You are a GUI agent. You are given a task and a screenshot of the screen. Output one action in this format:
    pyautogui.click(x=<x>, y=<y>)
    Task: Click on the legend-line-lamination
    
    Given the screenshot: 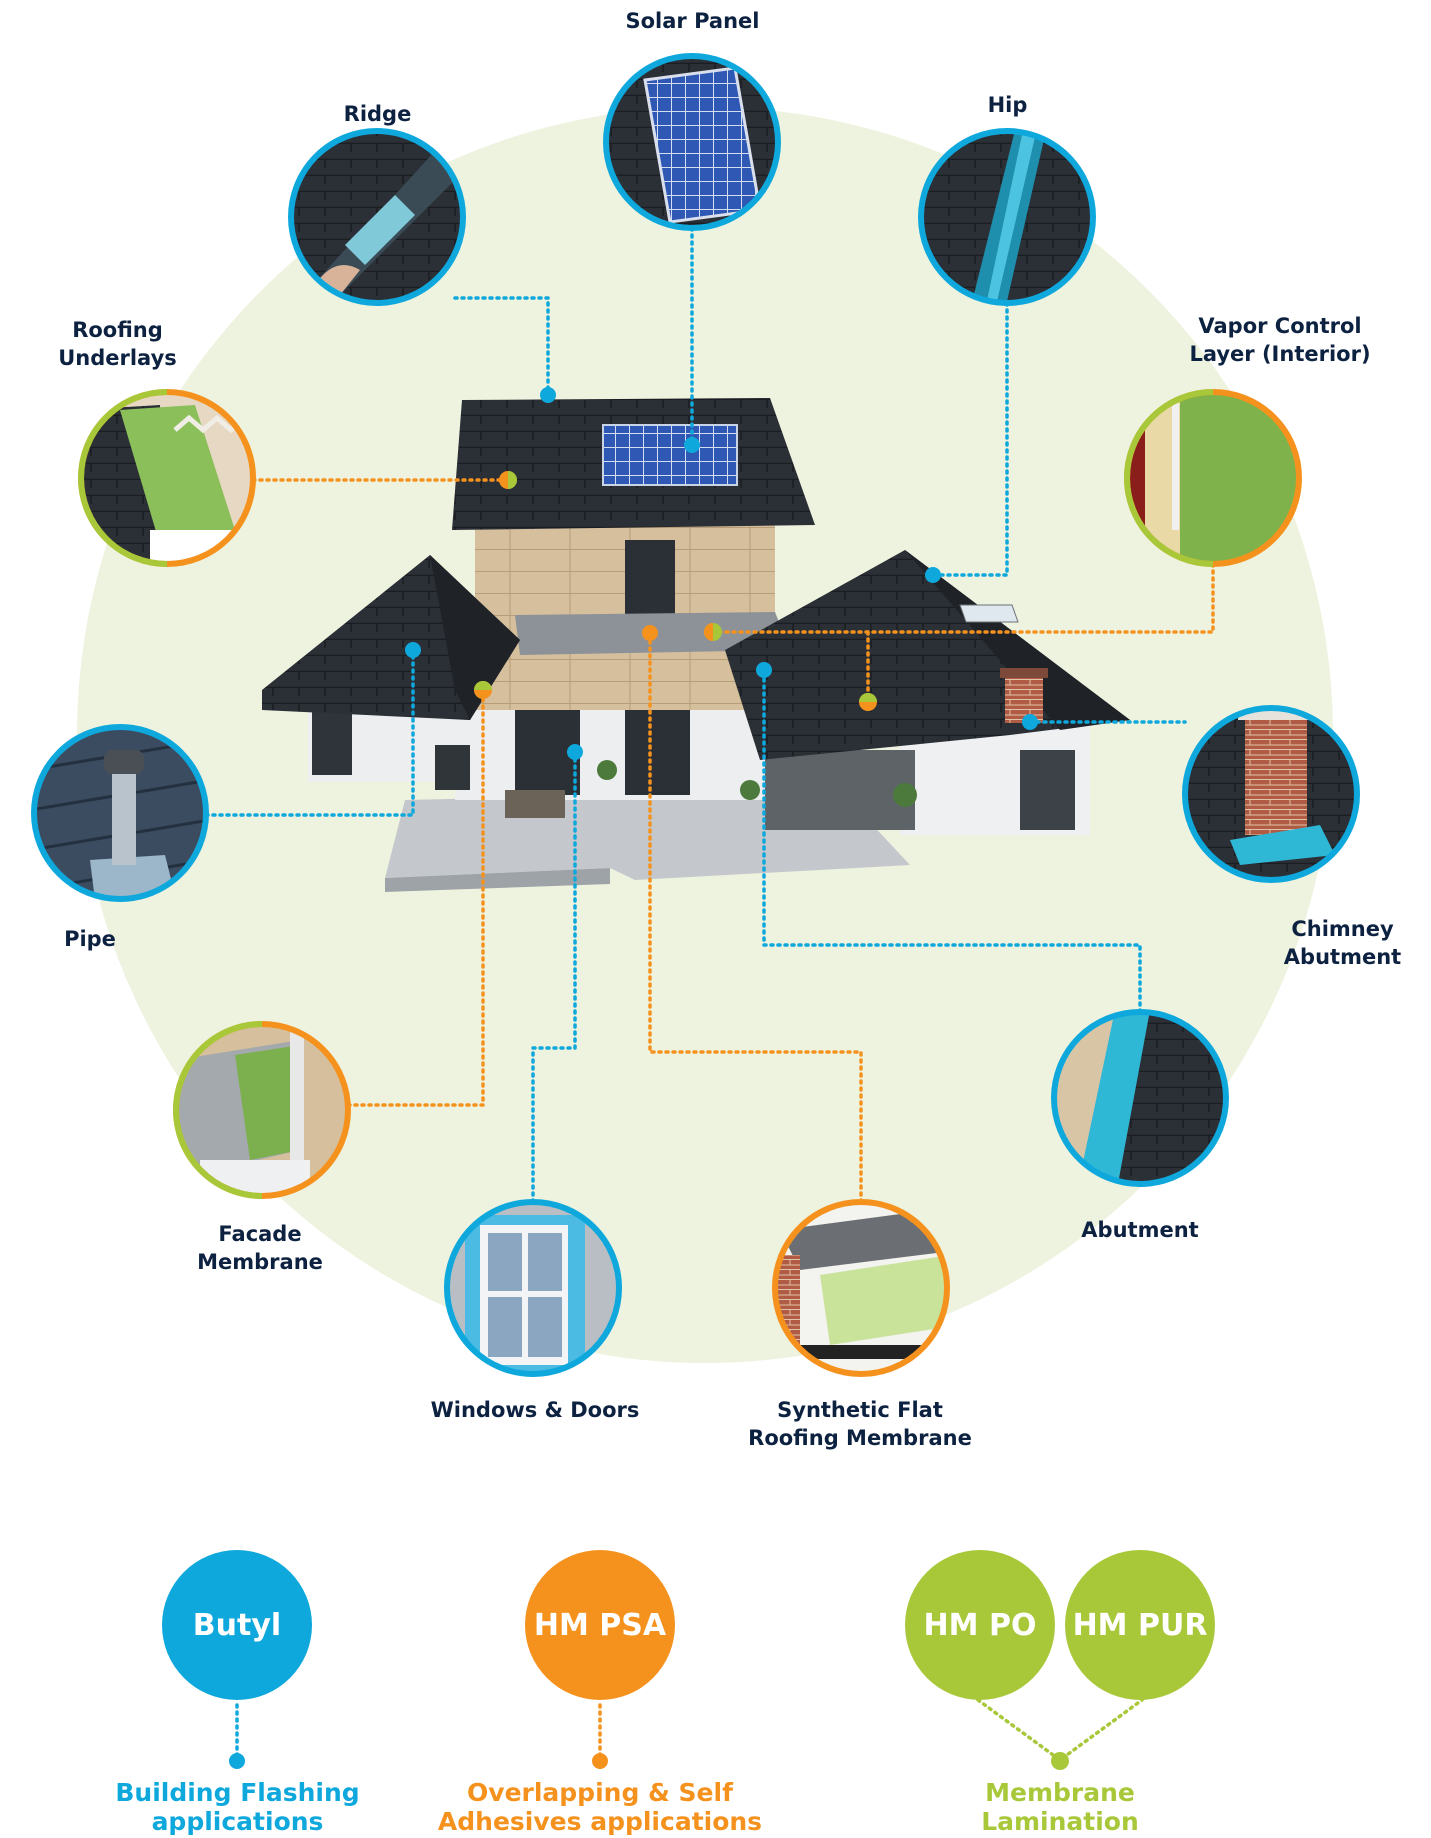 What is the action you would take?
    pyautogui.click(x=1060, y=1730)
    